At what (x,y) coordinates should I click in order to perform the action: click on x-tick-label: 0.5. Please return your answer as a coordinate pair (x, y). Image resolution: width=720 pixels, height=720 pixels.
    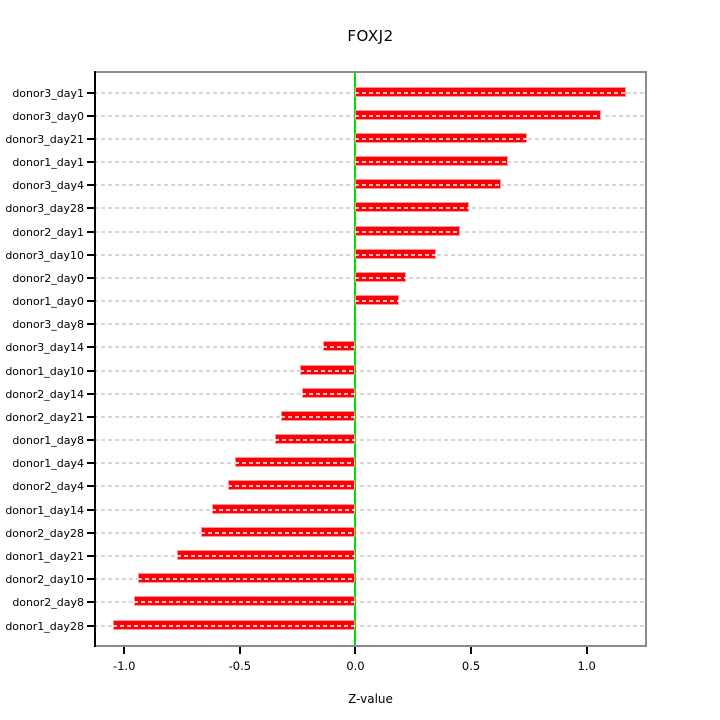
    Looking at the image, I should click on (471, 666).